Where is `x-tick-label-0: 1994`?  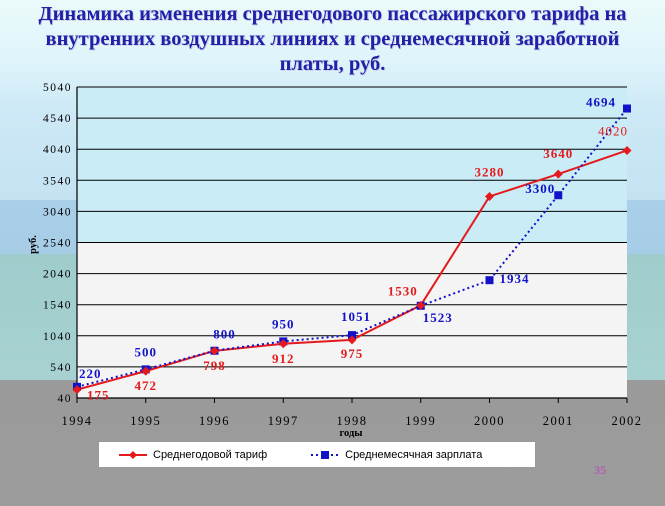
x-tick-label-0: 1994 is located at coordinates (77, 421).